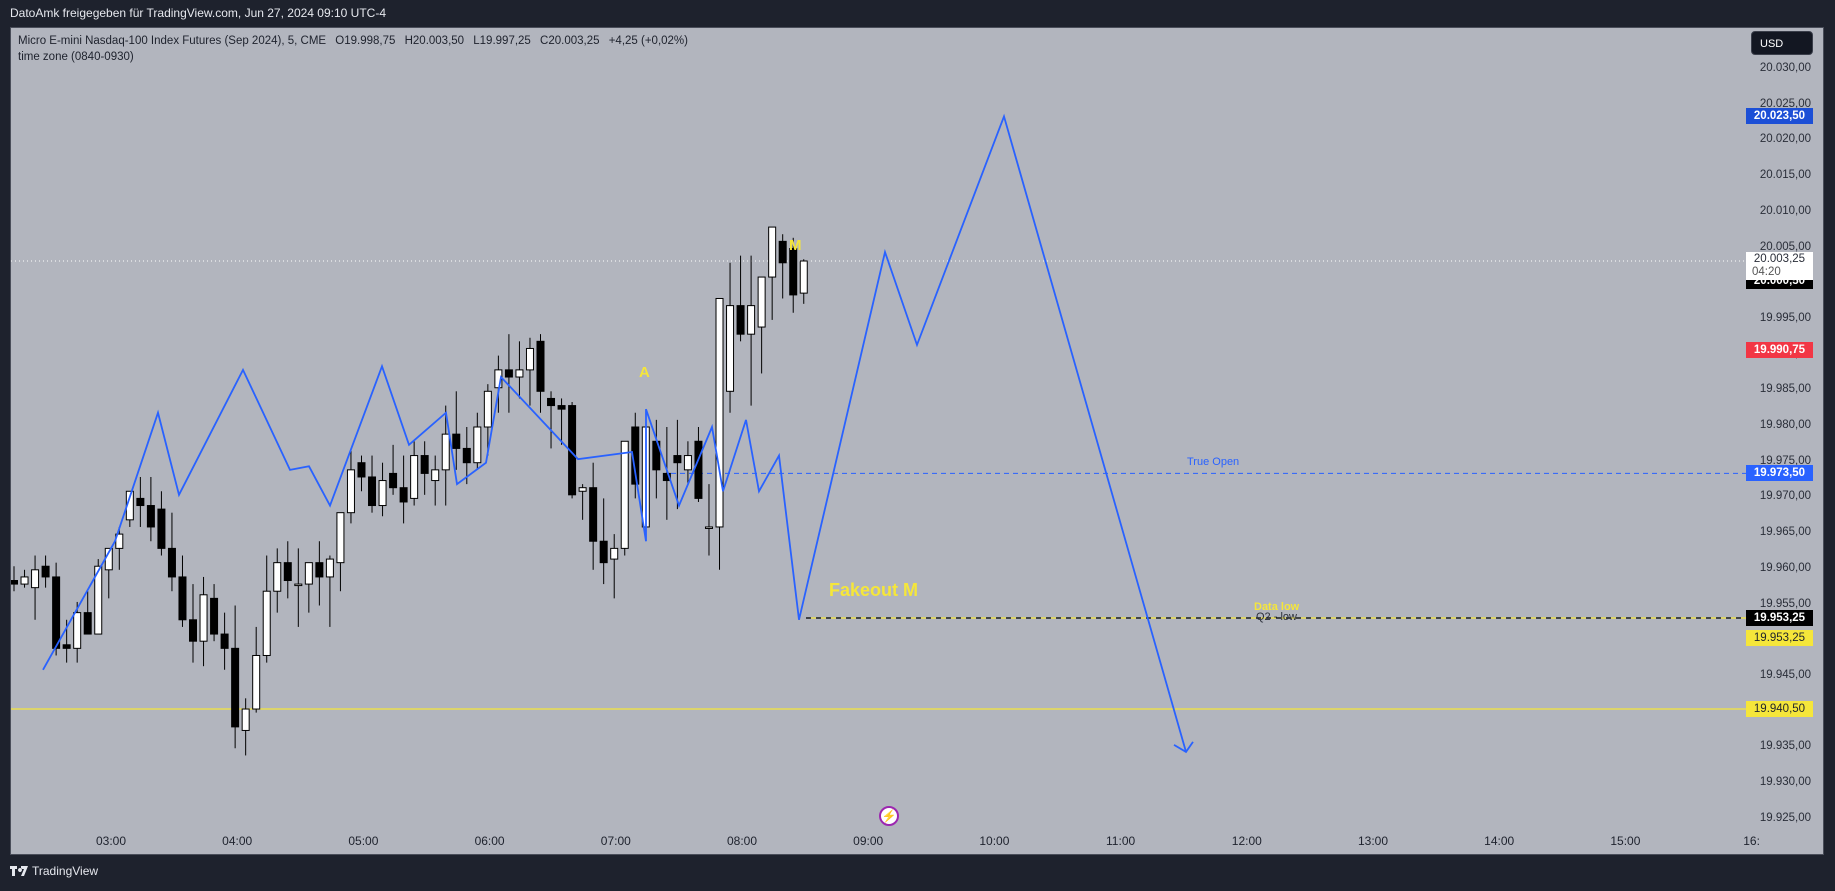 The image size is (1835, 891). I want to click on arrow-head-icon, so click(1183, 747).